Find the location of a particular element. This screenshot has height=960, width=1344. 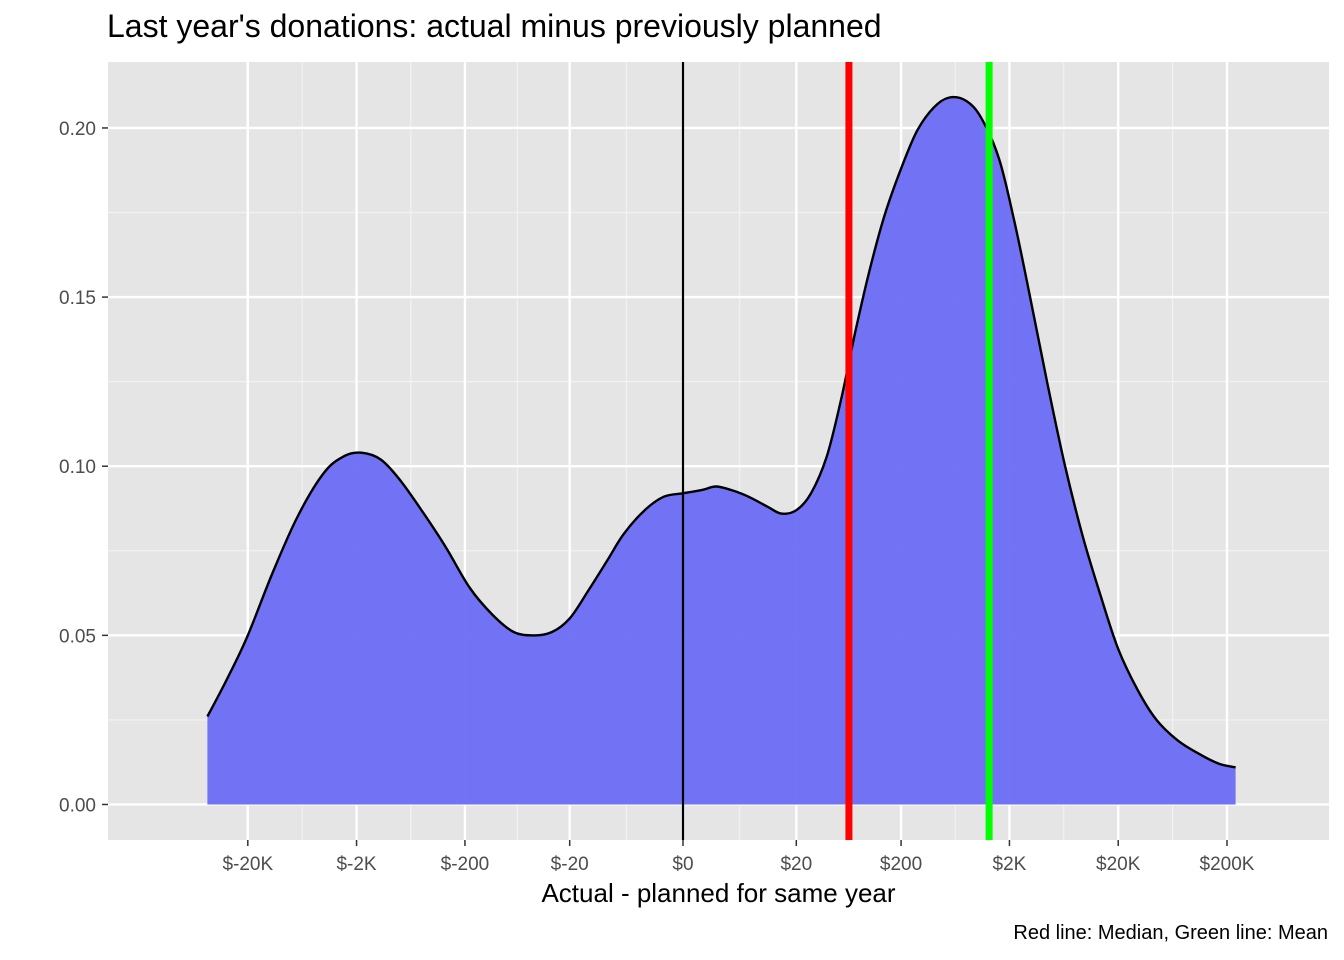

y-tick-label: 0.00 is located at coordinates (77, 805).